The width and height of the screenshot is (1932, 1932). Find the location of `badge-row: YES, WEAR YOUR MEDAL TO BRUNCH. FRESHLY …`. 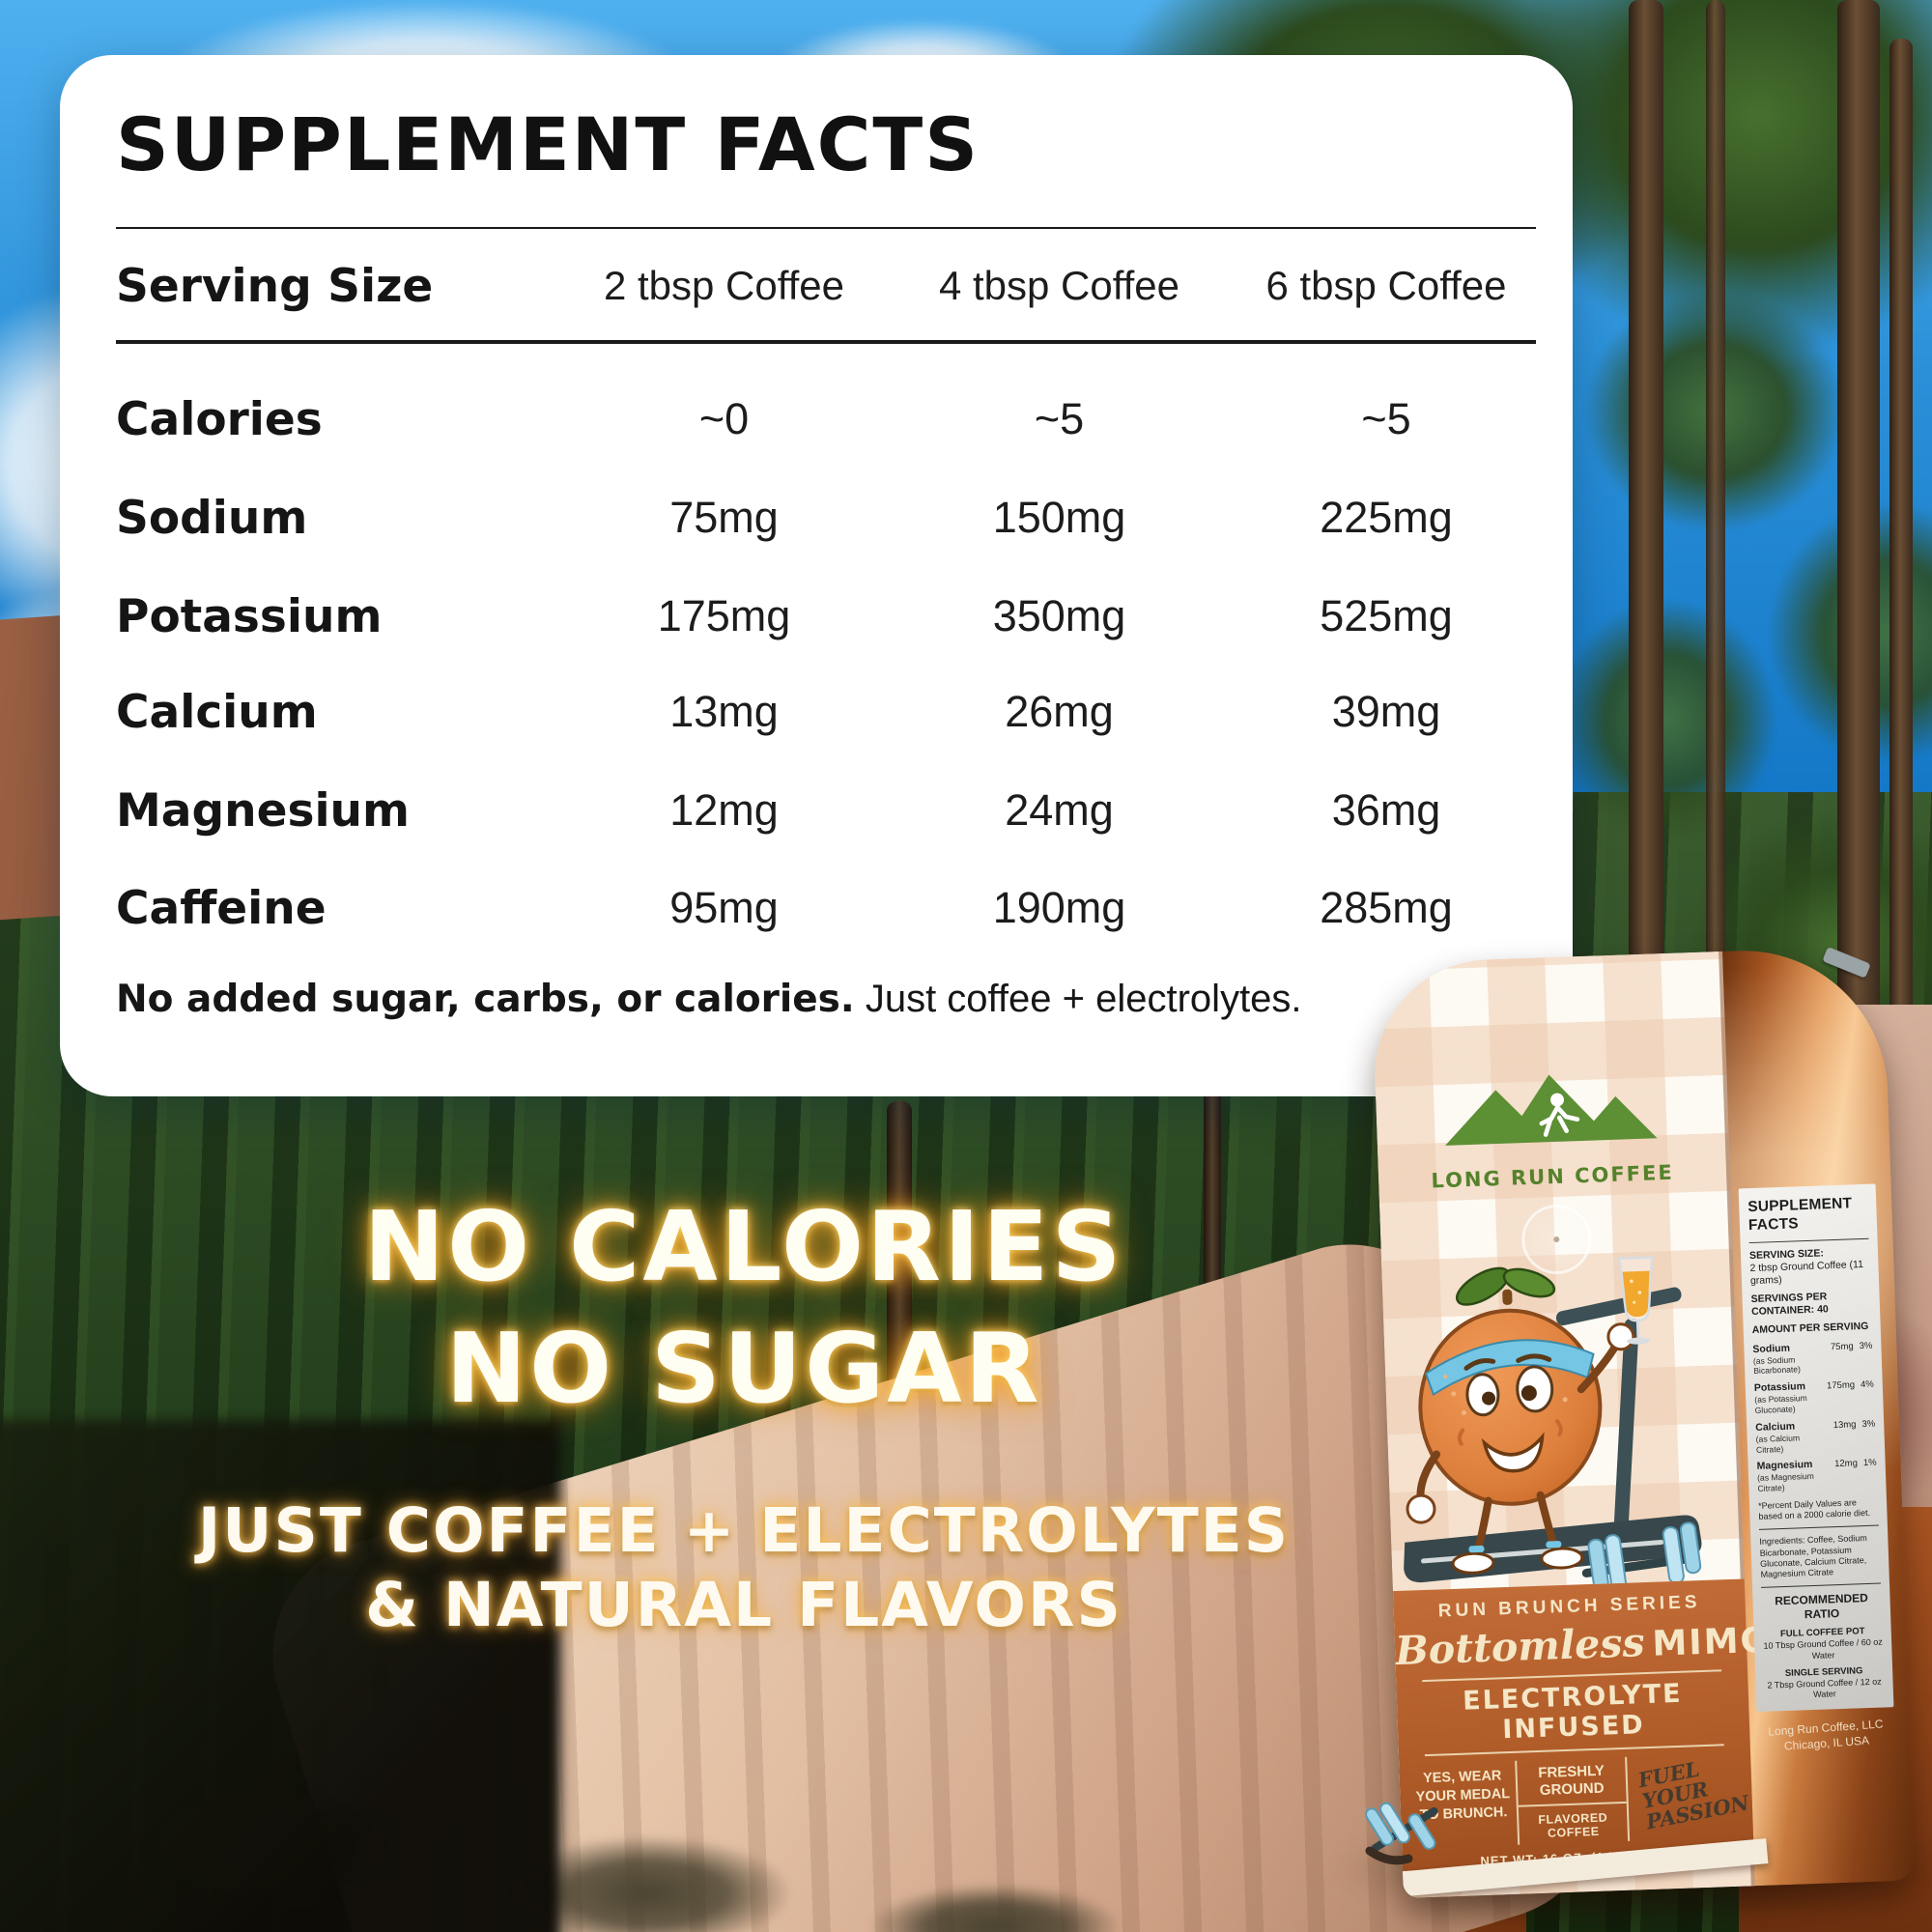

badge-row: YES, WEAR YOUR MEDAL TO BRUNCH. FRESHLY … is located at coordinates (1579, 1801).